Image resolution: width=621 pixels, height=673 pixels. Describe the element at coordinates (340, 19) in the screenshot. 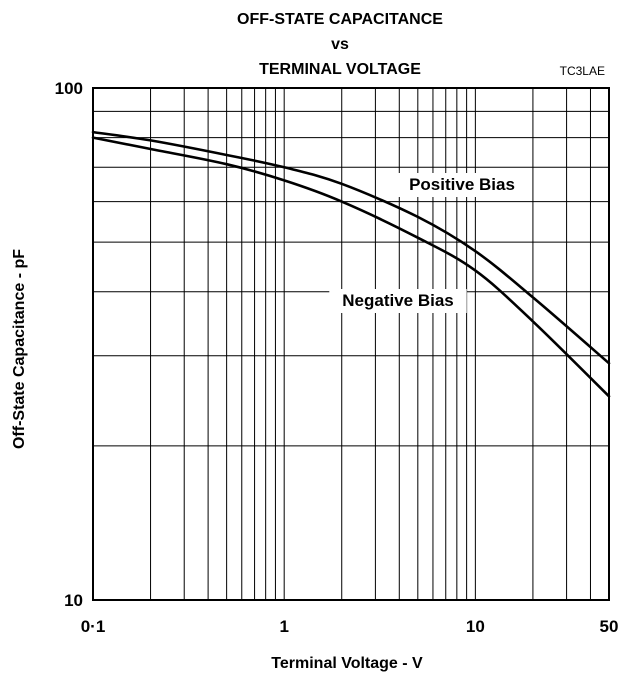

I see `chart-title-line-1: OFF-STATE CAPACITANCE` at that location.